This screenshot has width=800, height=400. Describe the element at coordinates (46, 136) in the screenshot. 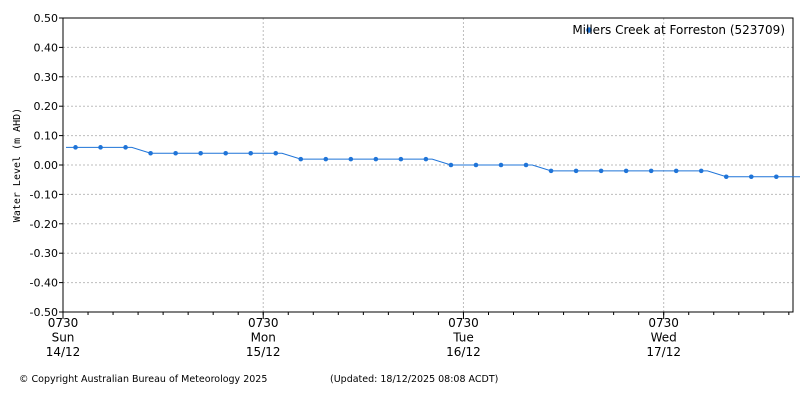

I see `y-tick-label: 0.10` at that location.